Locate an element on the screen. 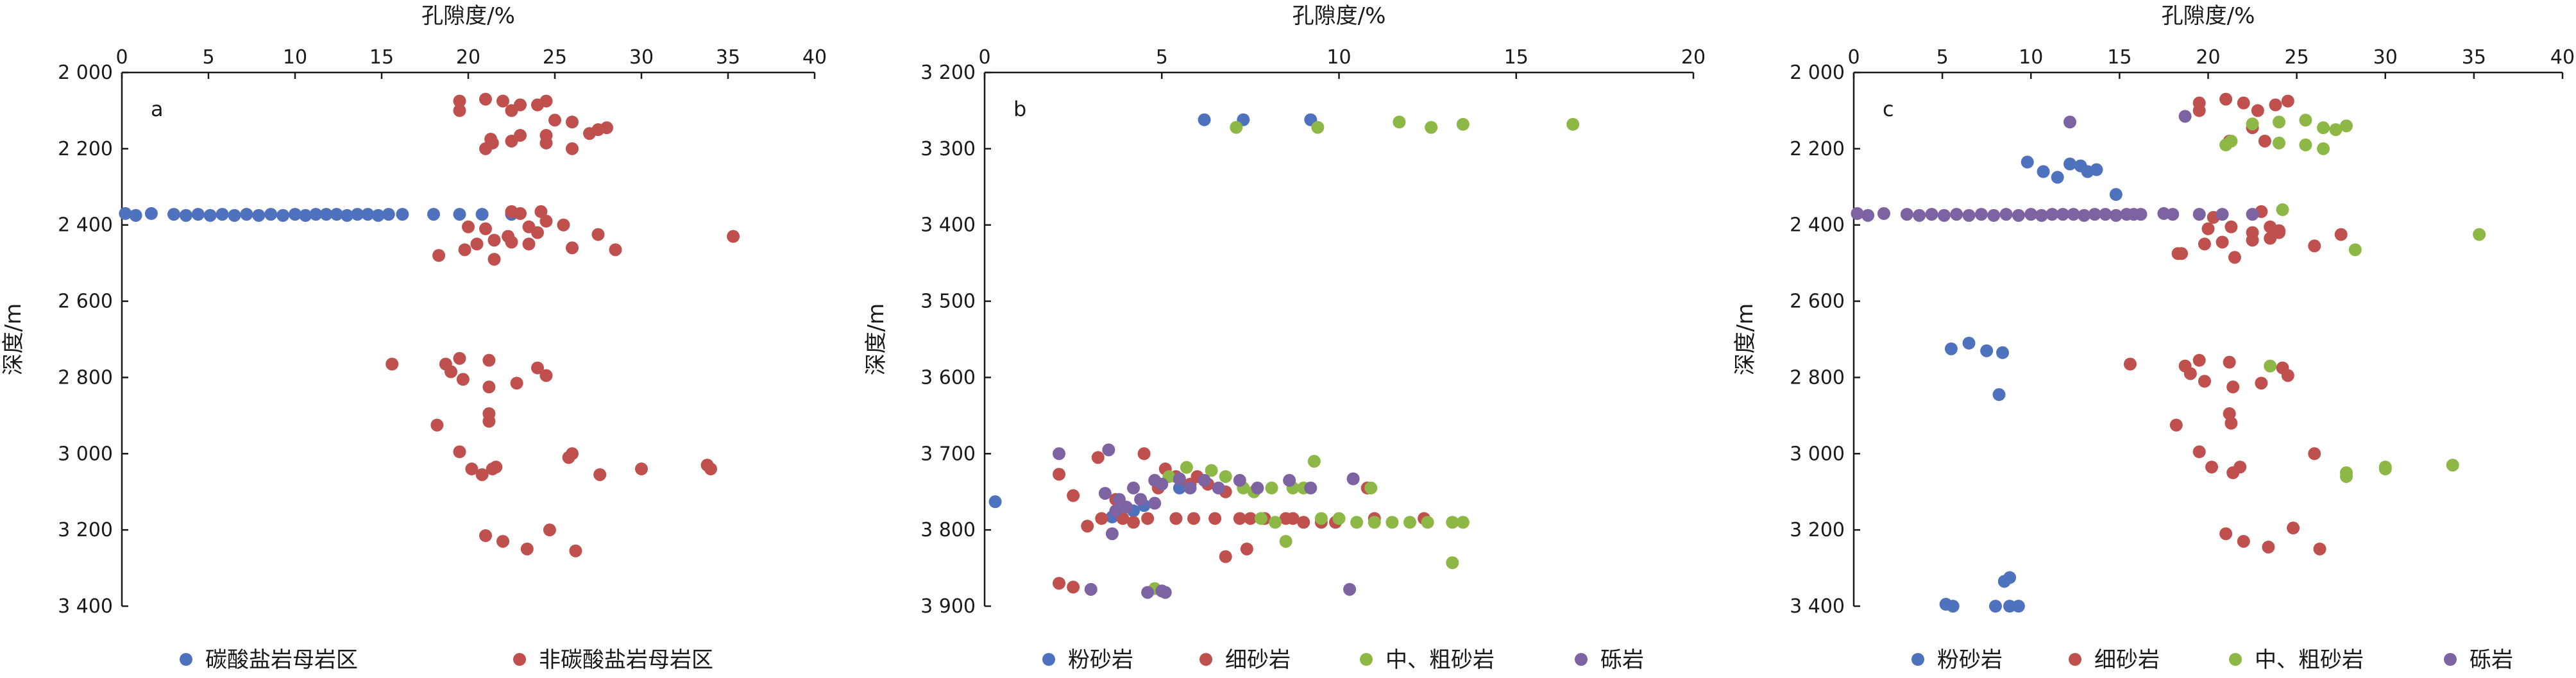 This screenshot has width=2576, height=678. x-axis-title: 孔隙度/% is located at coordinates (2208, 16).